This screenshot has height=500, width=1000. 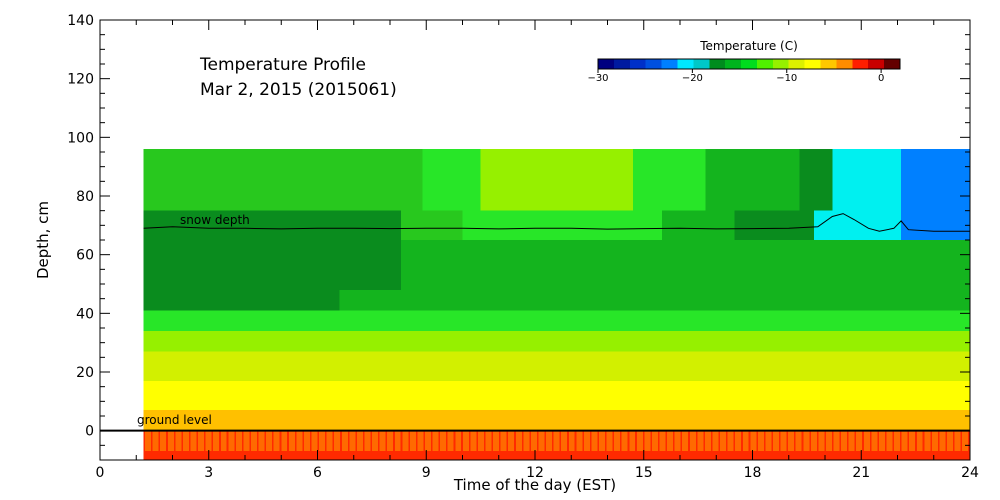 What do you see at coordinates (85, 256) in the screenshot?
I see `y-tick-label-3: 60` at bounding box center [85, 256].